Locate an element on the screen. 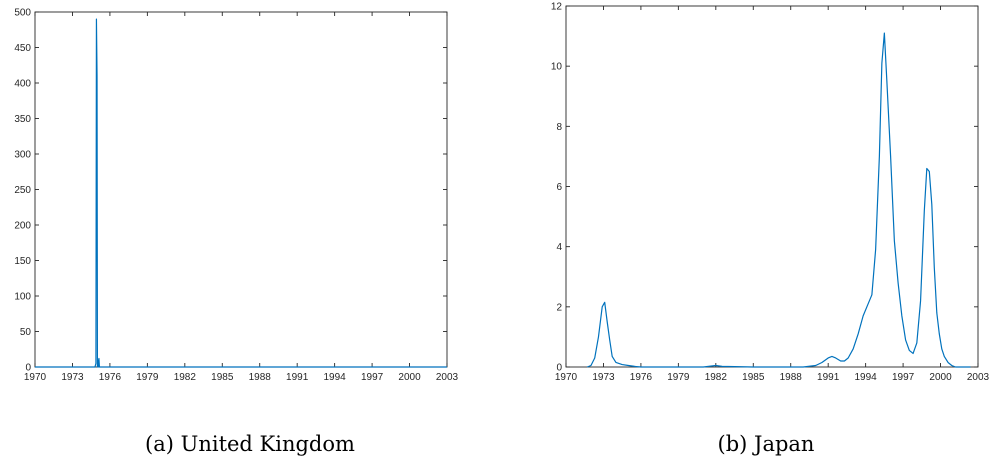  japan-ytick-label: 2 is located at coordinates (559, 307).